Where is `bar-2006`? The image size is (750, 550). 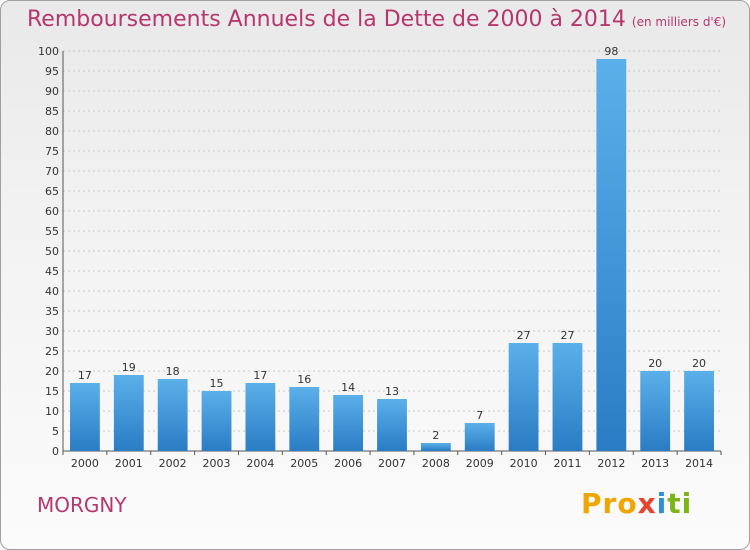 bar-2006 is located at coordinates (348, 423).